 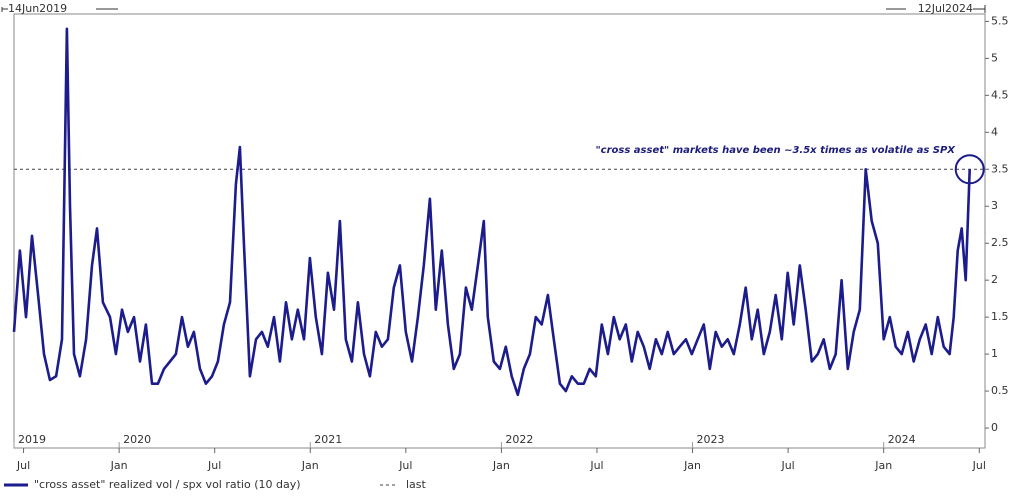 What do you see at coordinates (1000, 390) in the screenshot?
I see `y-tick-label: 0.5` at bounding box center [1000, 390].